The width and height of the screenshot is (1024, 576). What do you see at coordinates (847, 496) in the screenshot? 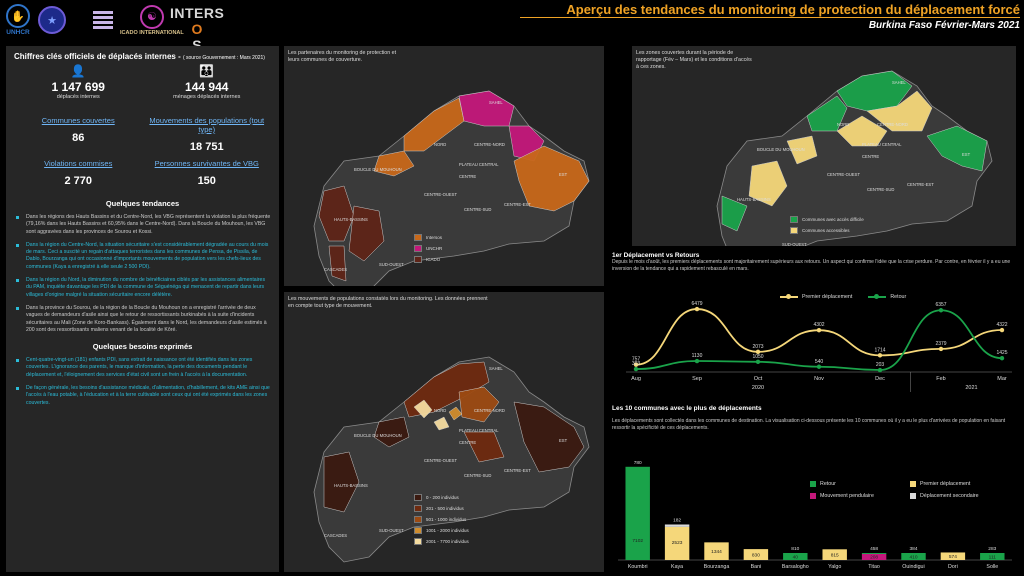
I see `legend-label: Mouvement pendulaire` at bounding box center [847, 496].